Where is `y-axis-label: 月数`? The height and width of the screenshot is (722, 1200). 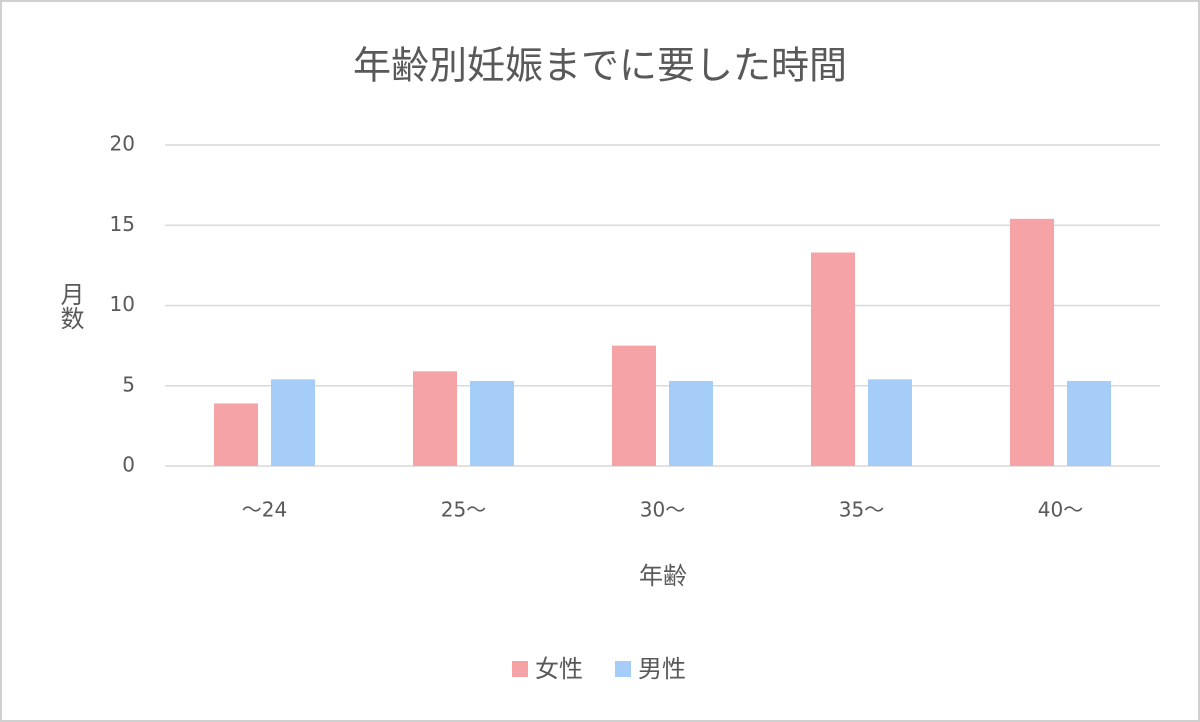 y-axis-label: 月数 is located at coordinates (70, 306).